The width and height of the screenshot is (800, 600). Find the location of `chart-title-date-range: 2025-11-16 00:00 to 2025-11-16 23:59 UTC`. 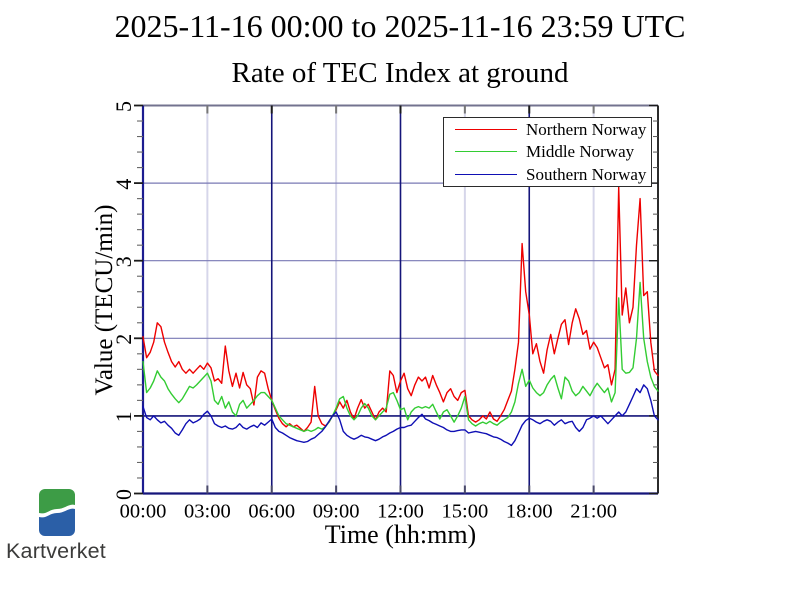

chart-title-date-range: 2025-11-16 00:00 to 2025-11-16 23:59 UTC is located at coordinates (400, 26).